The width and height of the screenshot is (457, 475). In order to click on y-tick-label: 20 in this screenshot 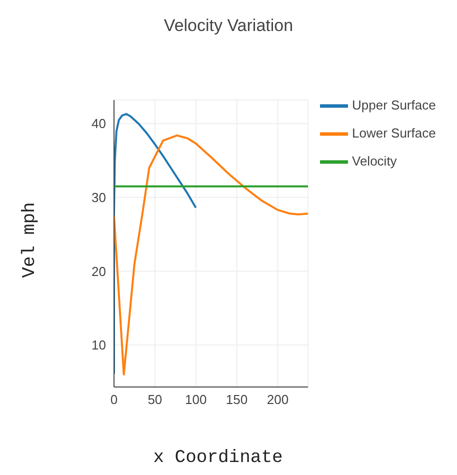, I will do `click(99, 271)`.